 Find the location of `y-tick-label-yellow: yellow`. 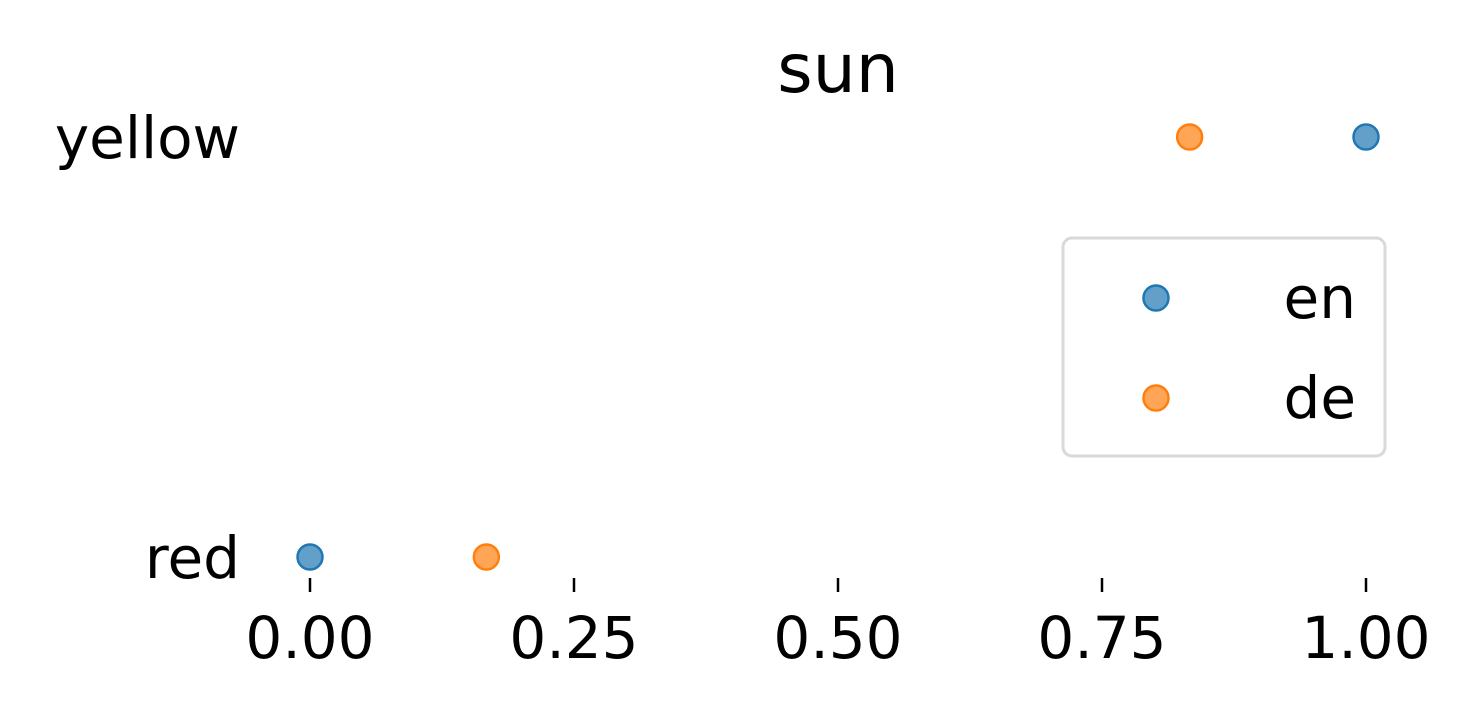

y-tick-label-yellow: yellow is located at coordinates (147, 138).